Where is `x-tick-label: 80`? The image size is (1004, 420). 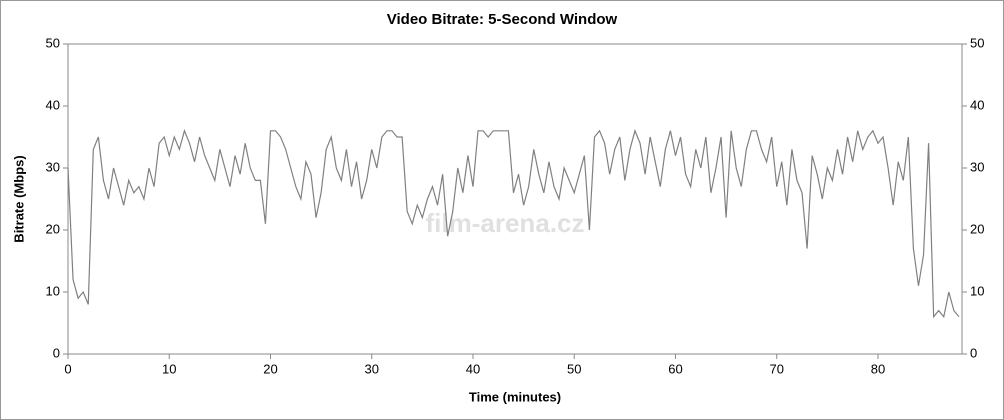 x-tick-label: 80 is located at coordinates (878, 368).